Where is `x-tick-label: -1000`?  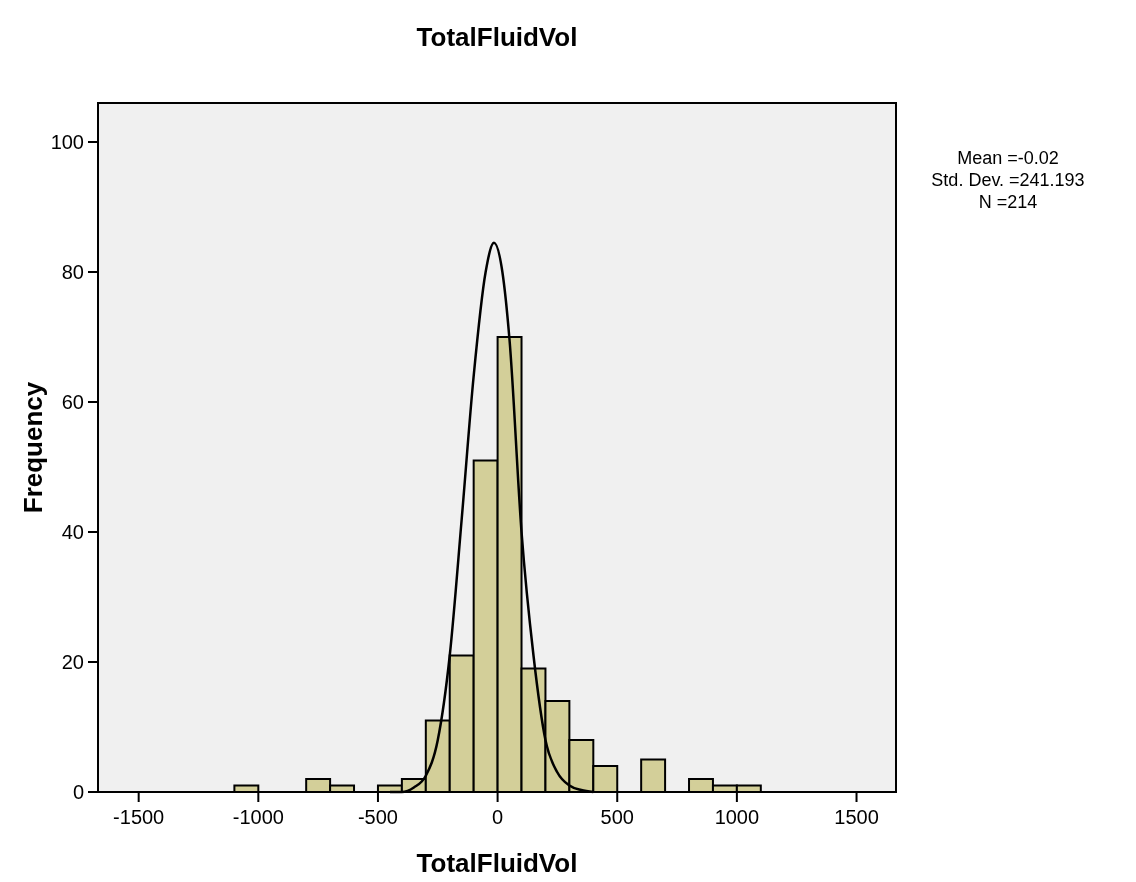
x-tick-label: -1000 is located at coordinates (258, 817).